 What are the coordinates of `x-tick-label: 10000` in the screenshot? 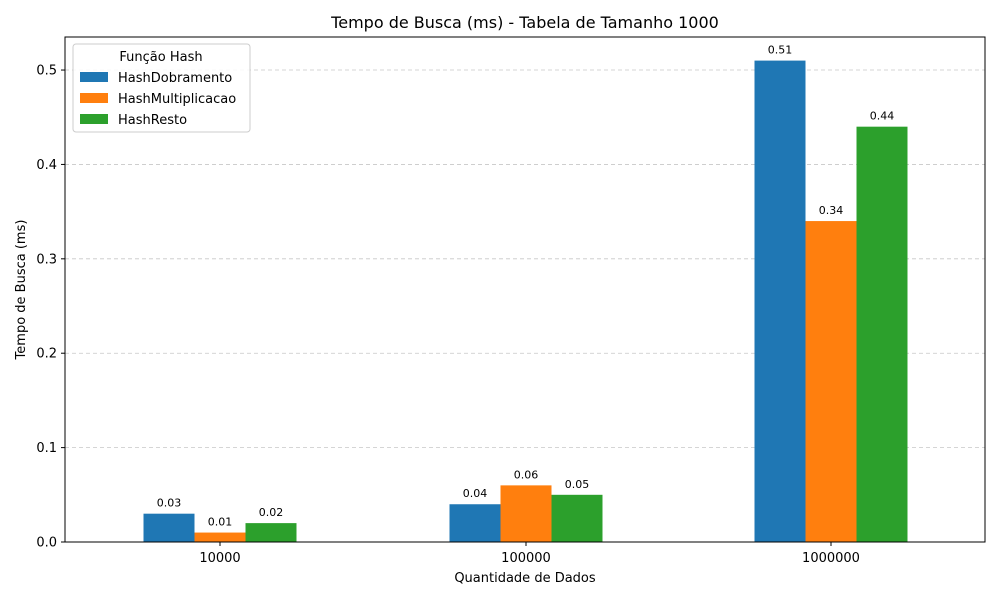 It's located at (219, 558).